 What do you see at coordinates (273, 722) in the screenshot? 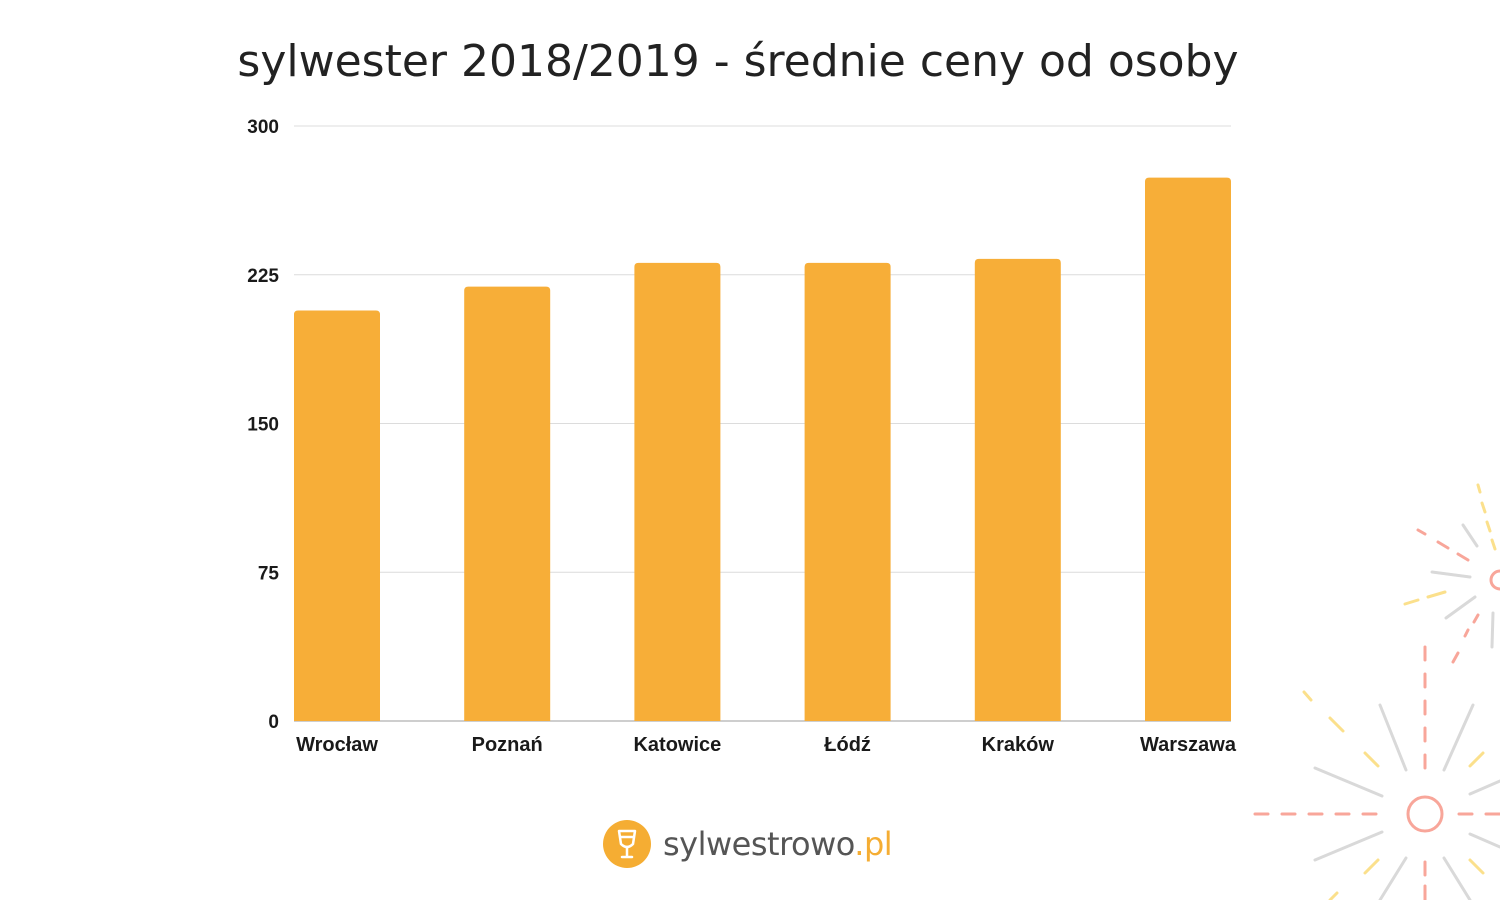
I see `y-tick-label: 0` at bounding box center [273, 722].